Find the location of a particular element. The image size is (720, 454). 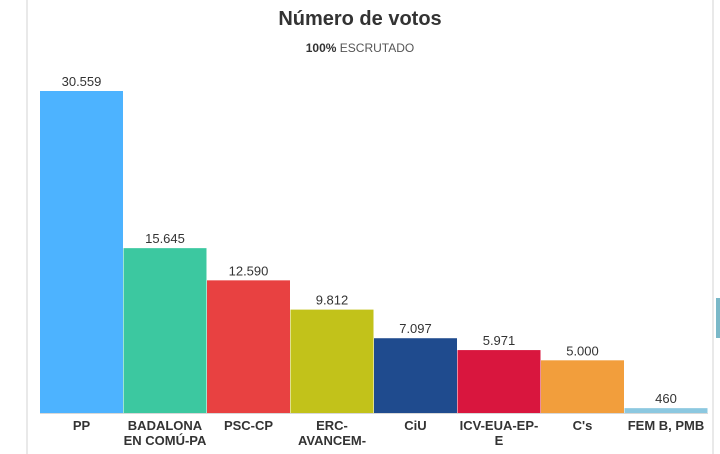

category-label-5: ICV-EUA-EP-E is located at coordinates (499, 433).